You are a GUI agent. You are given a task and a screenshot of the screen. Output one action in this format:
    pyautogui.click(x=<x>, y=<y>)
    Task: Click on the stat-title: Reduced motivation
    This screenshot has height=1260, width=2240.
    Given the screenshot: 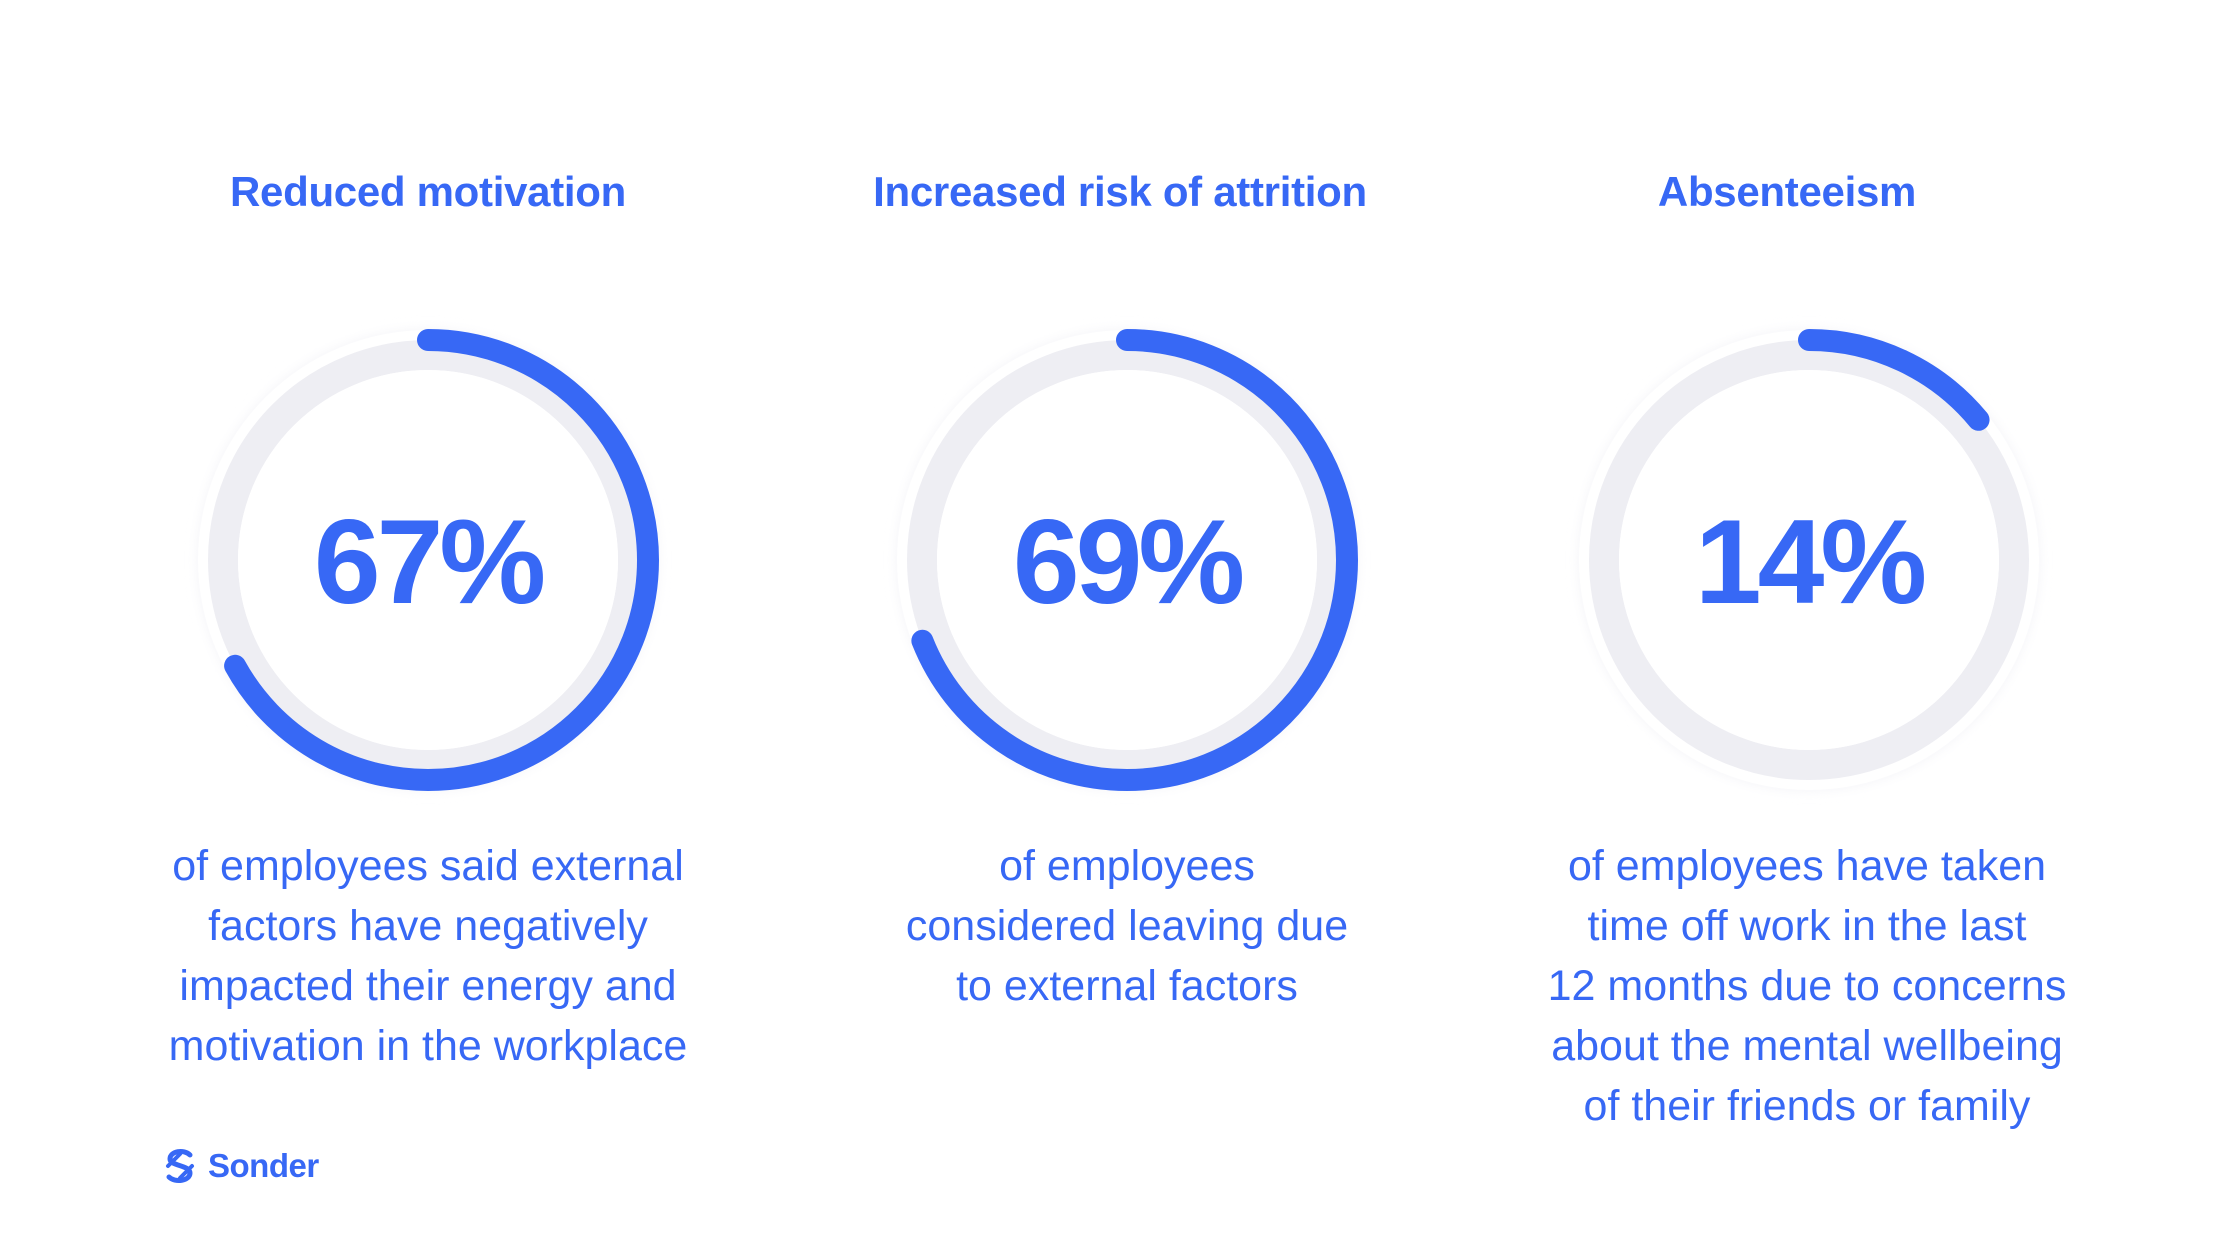 What is the action you would take?
    pyautogui.click(x=428, y=191)
    